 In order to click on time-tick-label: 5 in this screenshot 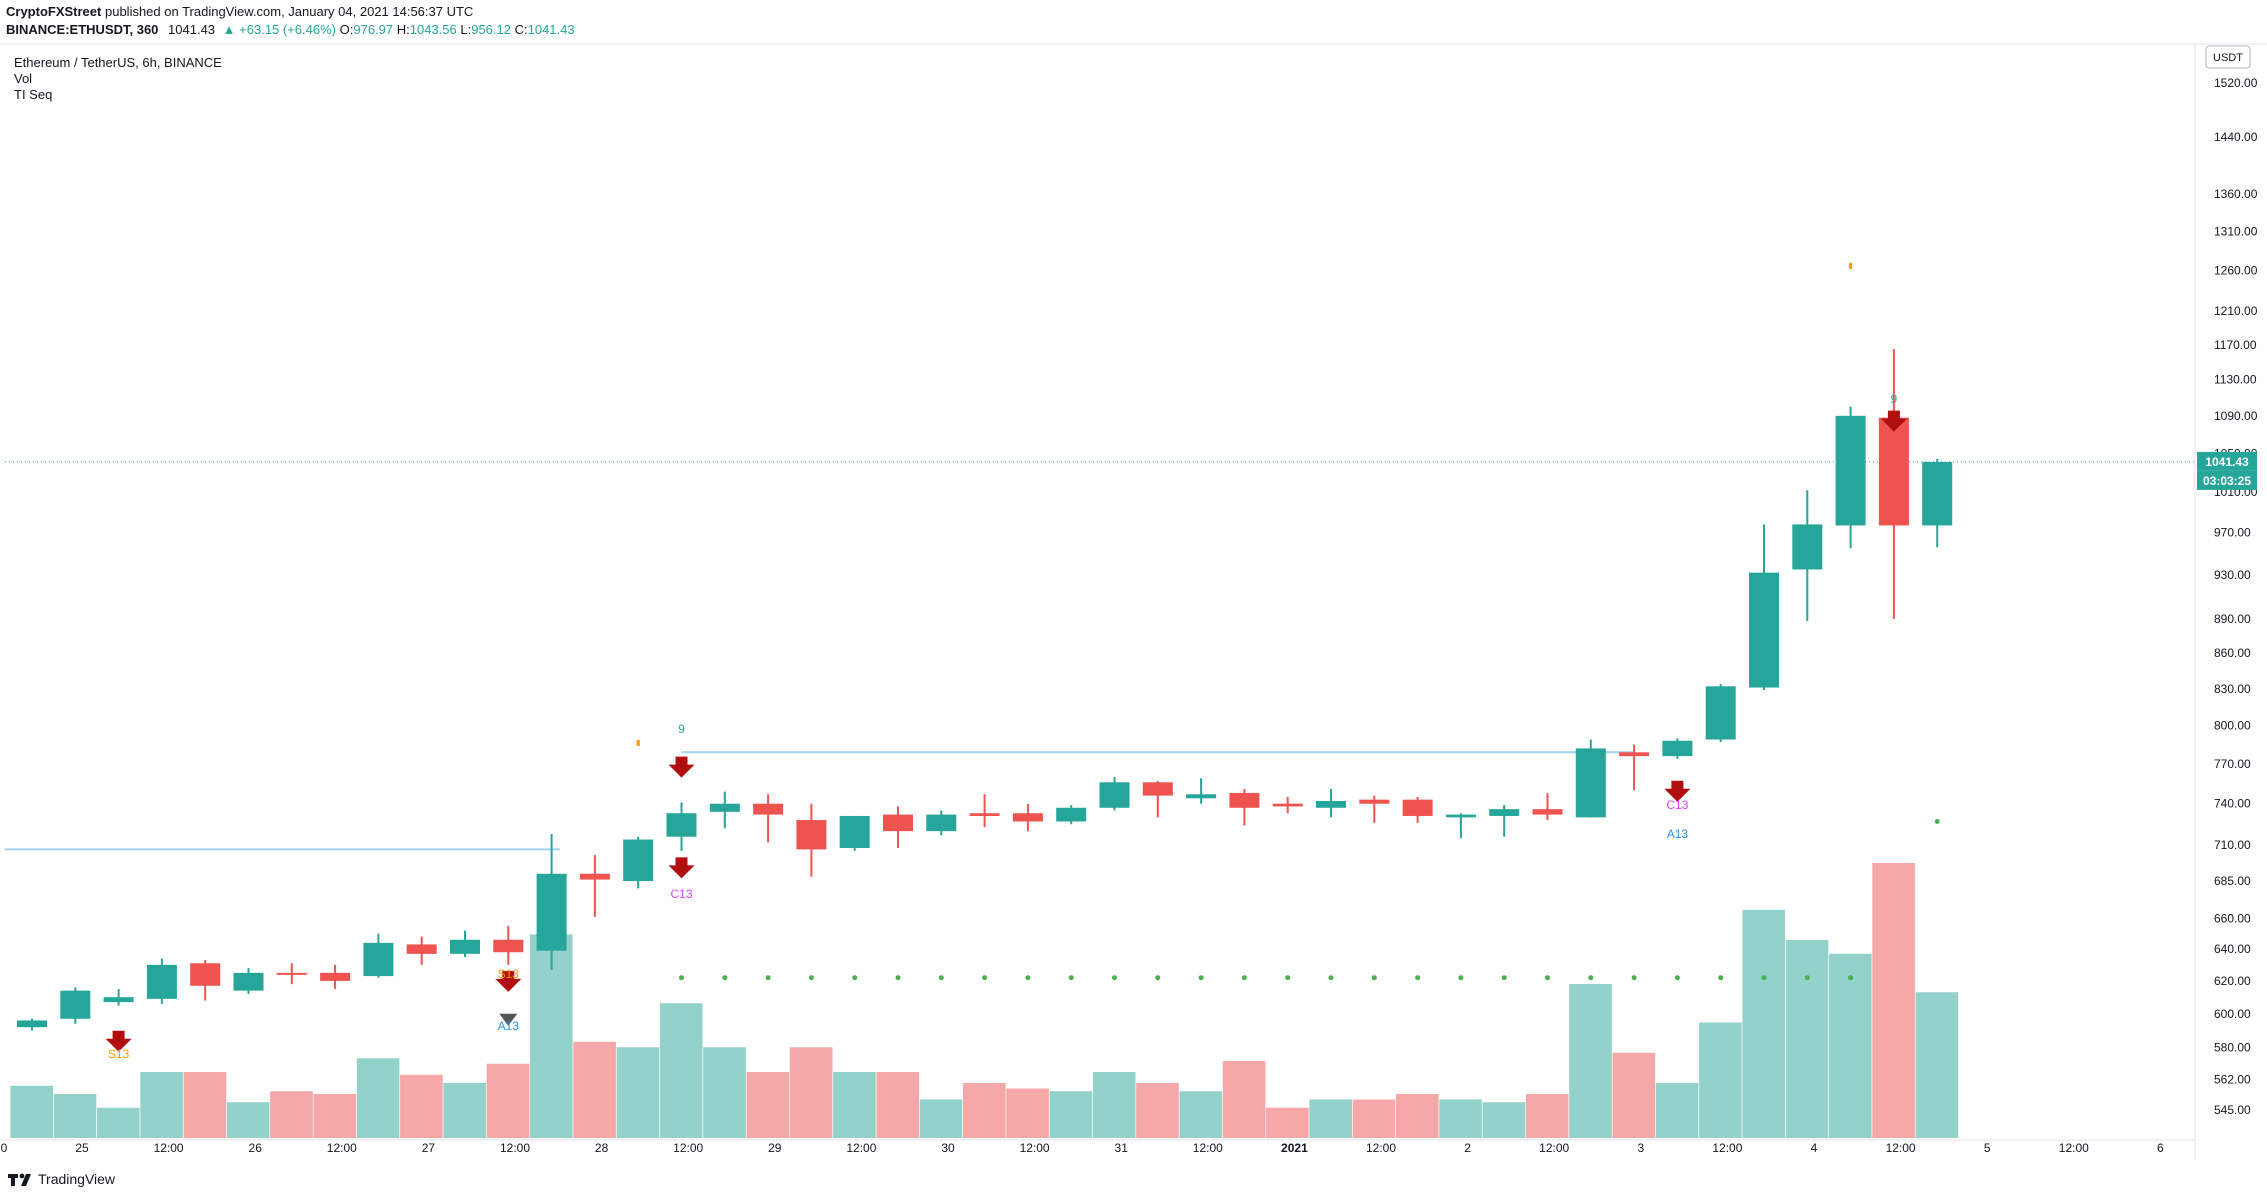, I will do `click(1987, 1148)`.